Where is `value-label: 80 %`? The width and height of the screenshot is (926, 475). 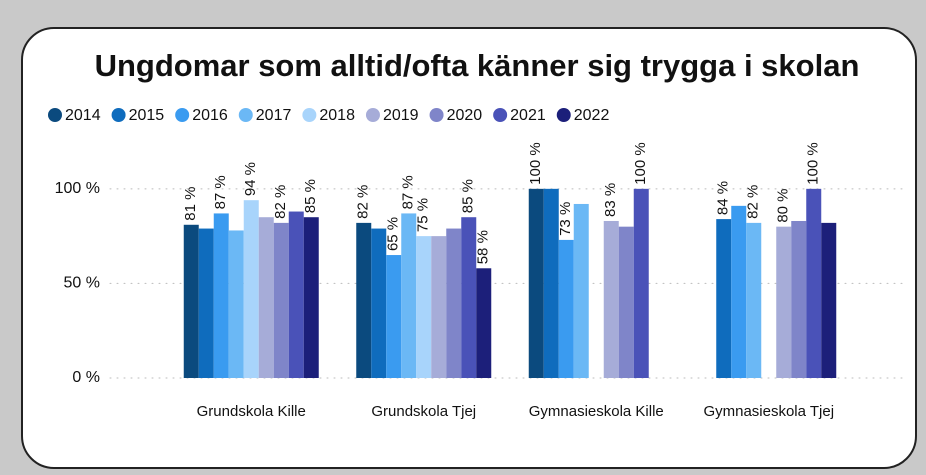
value-label: 80 % is located at coordinates (783, 205).